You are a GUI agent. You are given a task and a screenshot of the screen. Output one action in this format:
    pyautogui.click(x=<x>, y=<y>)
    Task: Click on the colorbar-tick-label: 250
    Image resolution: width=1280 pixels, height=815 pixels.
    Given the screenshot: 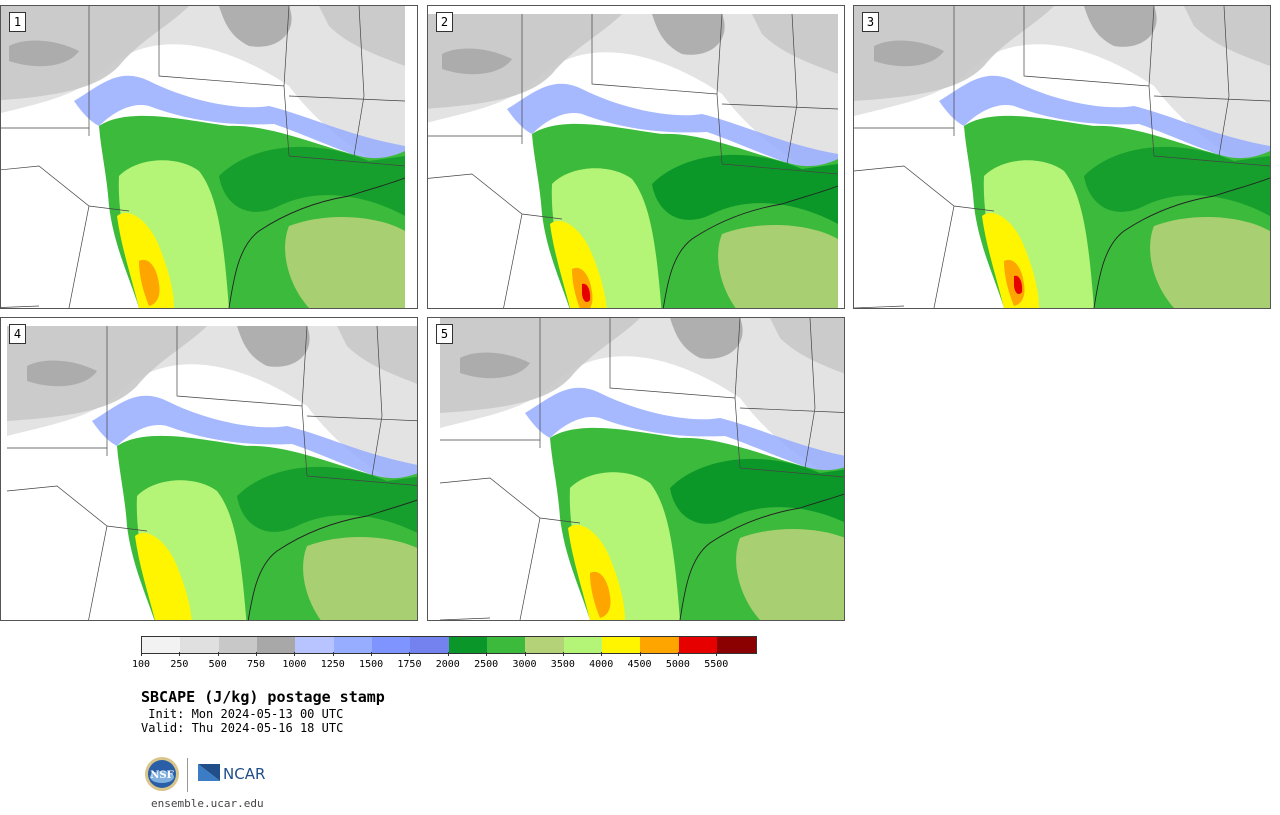 What is the action you would take?
    pyautogui.click(x=179, y=664)
    